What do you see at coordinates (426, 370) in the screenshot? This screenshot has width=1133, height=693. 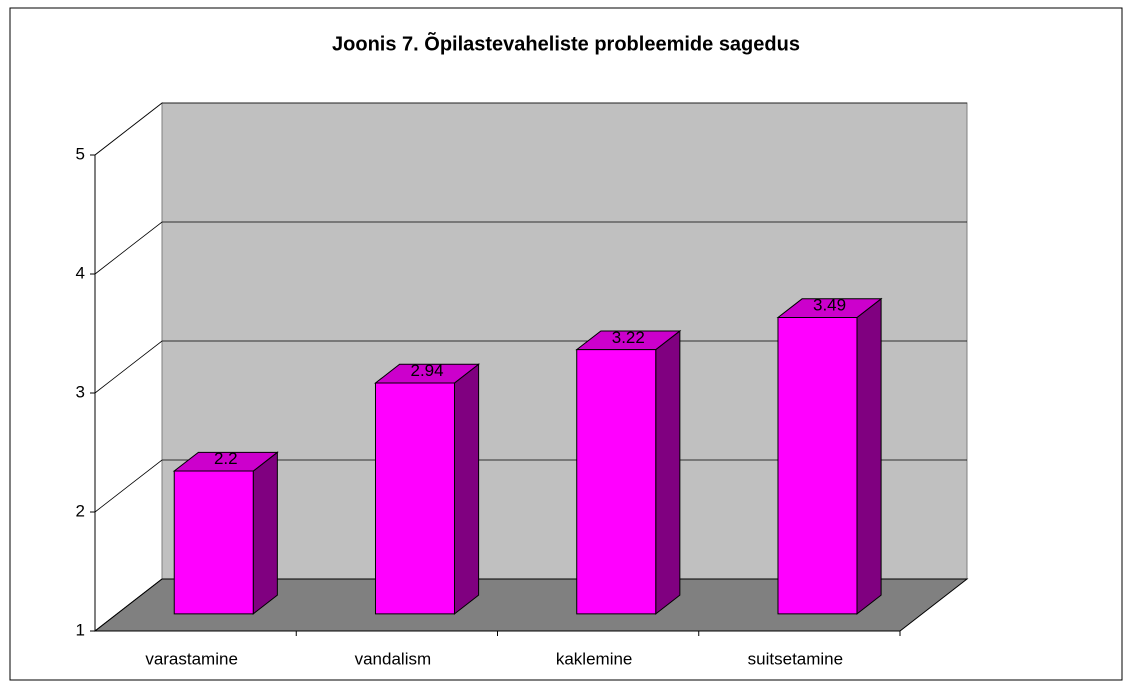 I see `data-label: 2.94` at bounding box center [426, 370].